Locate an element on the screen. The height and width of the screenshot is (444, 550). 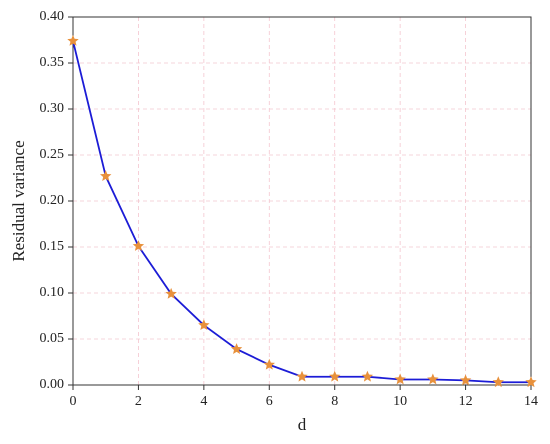
x-tick-label: 6 is located at coordinates (269, 401).